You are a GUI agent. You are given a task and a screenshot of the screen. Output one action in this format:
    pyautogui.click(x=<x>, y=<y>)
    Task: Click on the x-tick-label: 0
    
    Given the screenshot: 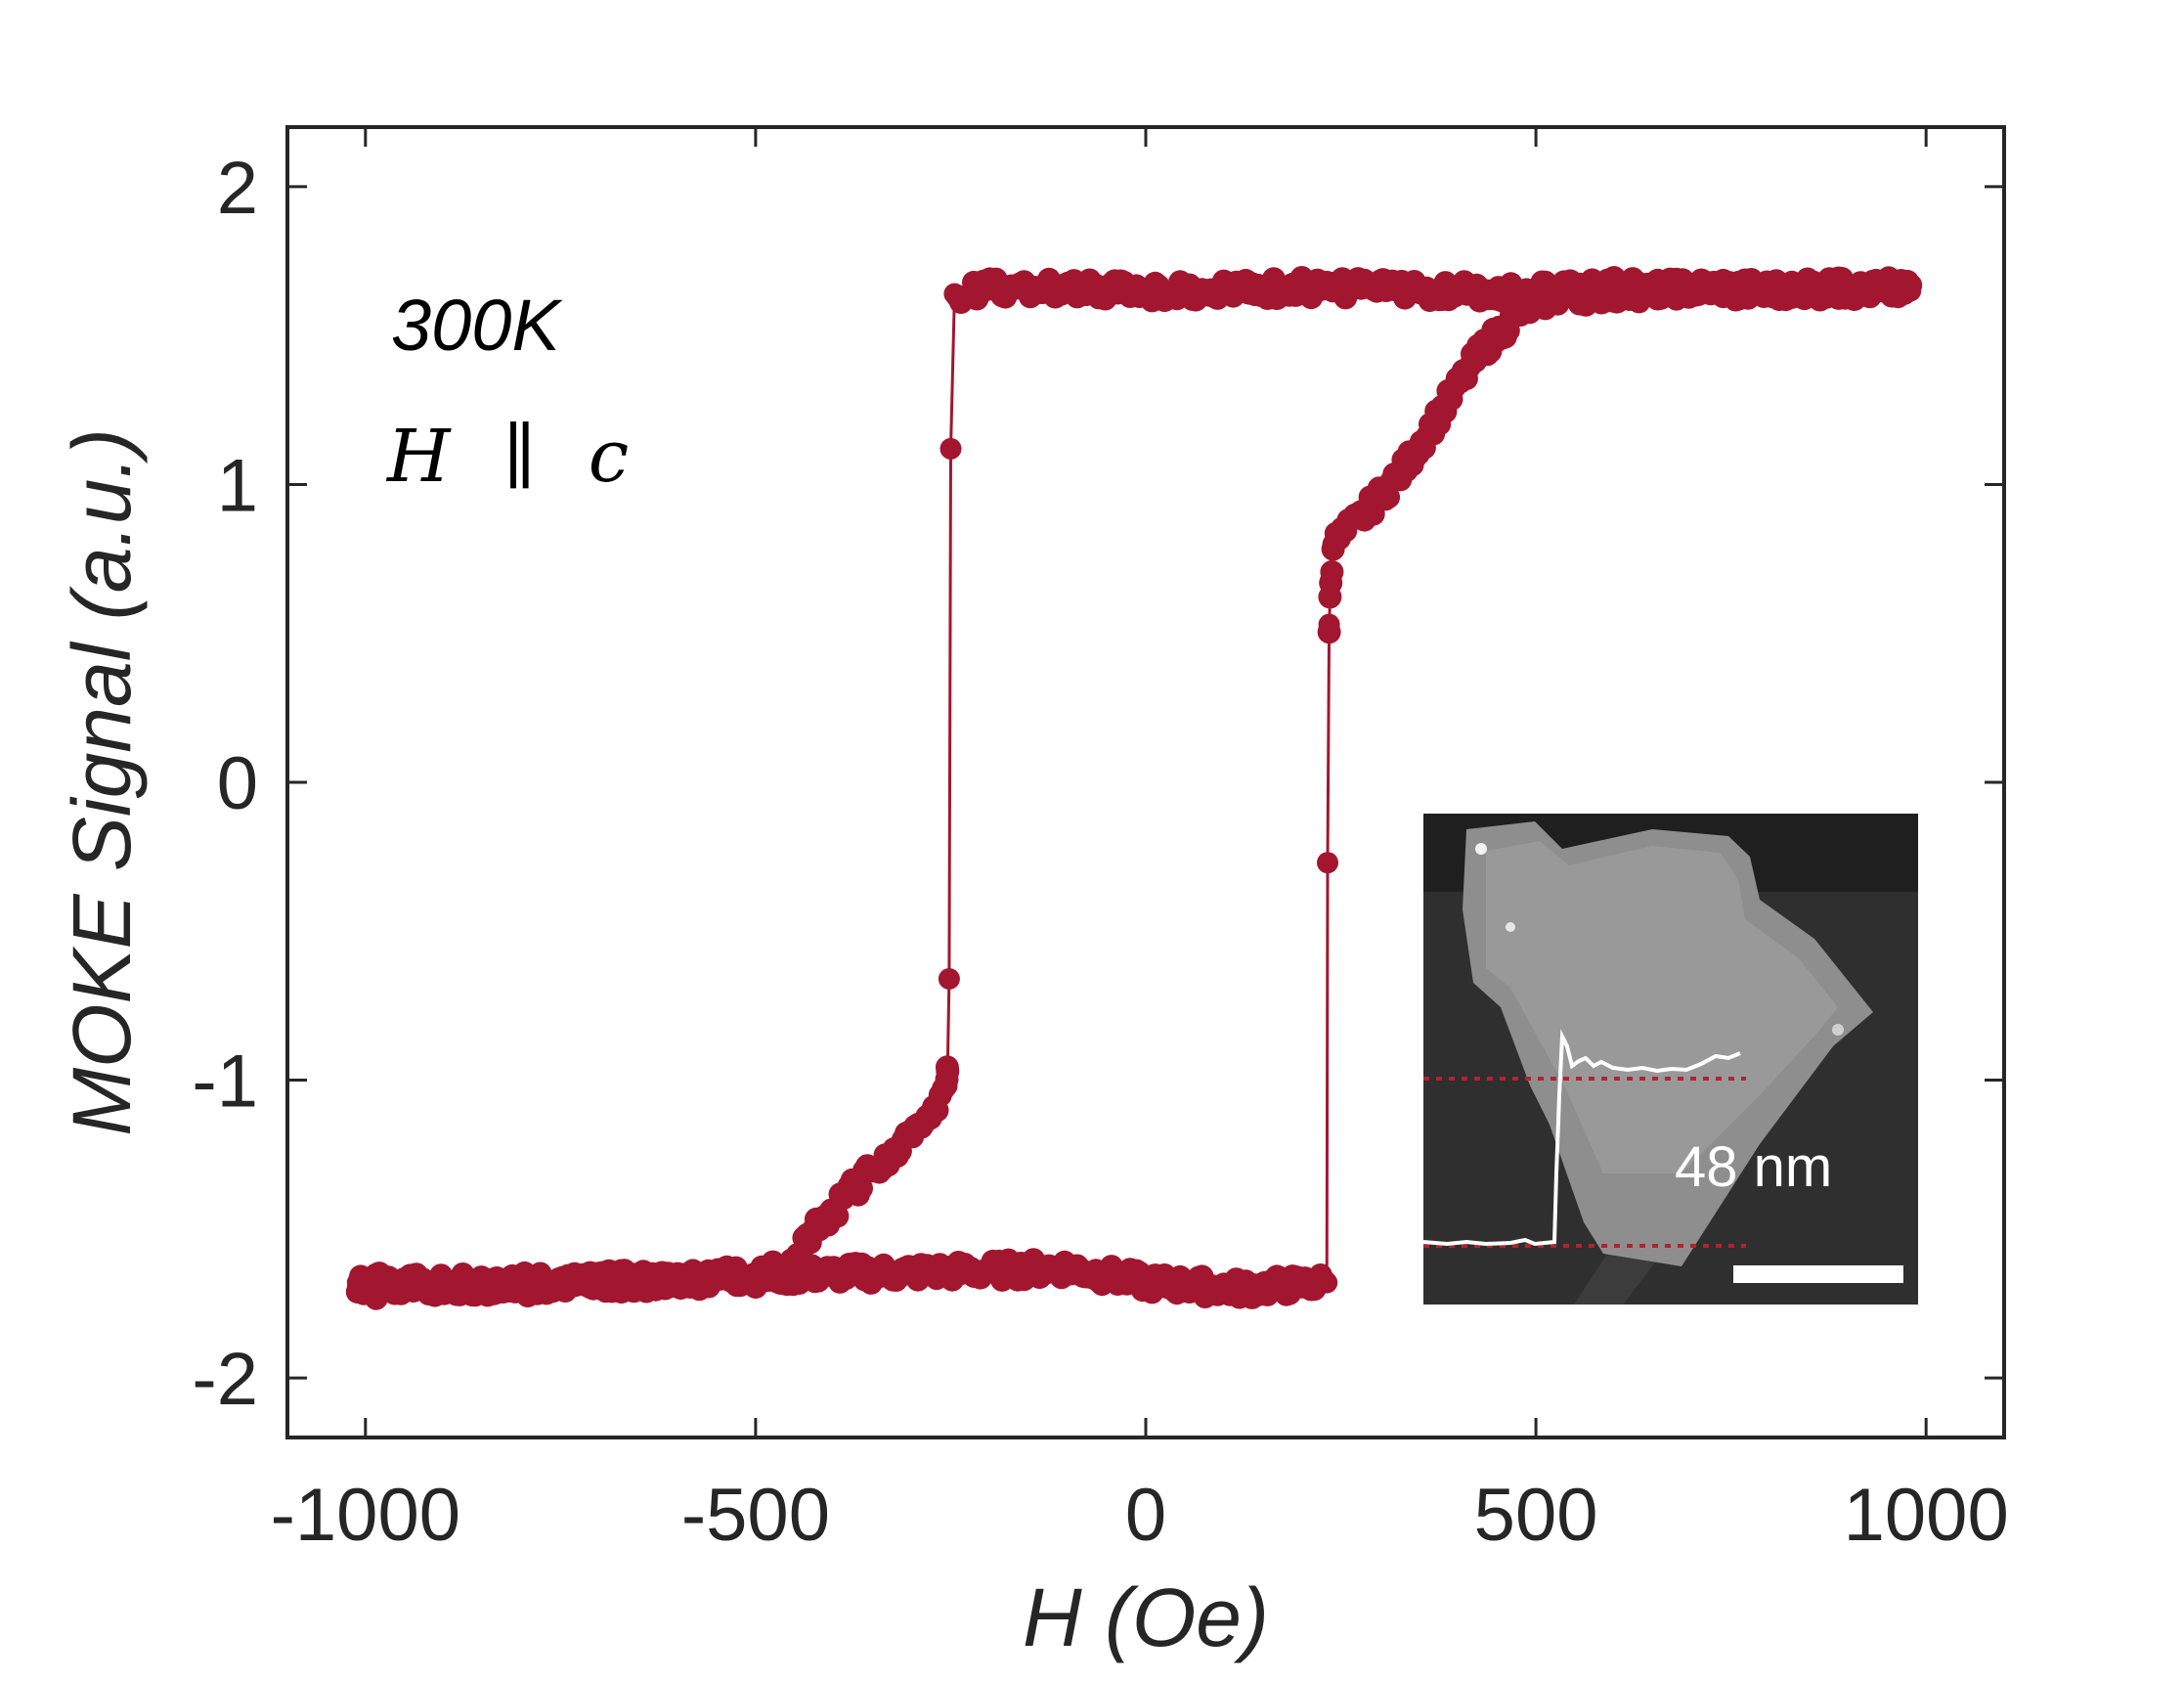 What is the action you would take?
    pyautogui.click(x=1145, y=1515)
    